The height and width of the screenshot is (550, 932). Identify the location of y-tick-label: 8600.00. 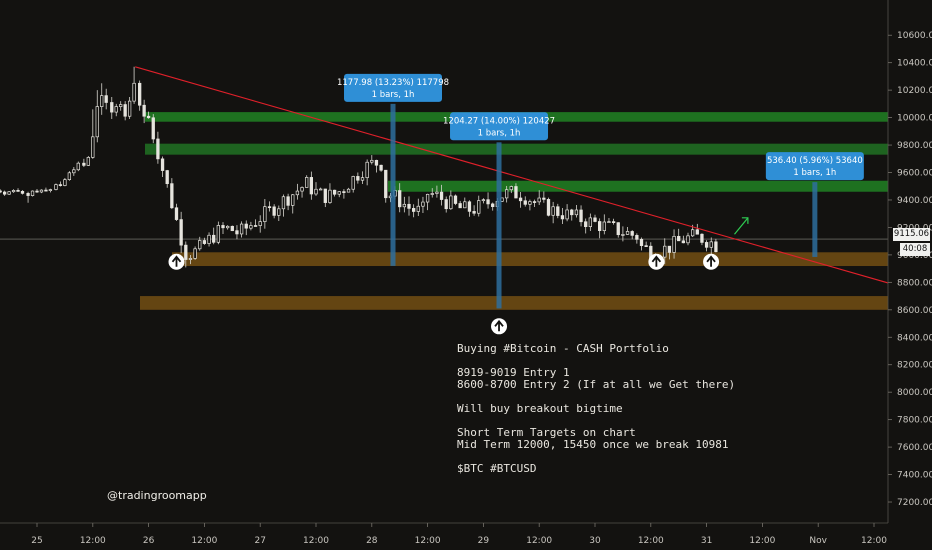
(914, 311).